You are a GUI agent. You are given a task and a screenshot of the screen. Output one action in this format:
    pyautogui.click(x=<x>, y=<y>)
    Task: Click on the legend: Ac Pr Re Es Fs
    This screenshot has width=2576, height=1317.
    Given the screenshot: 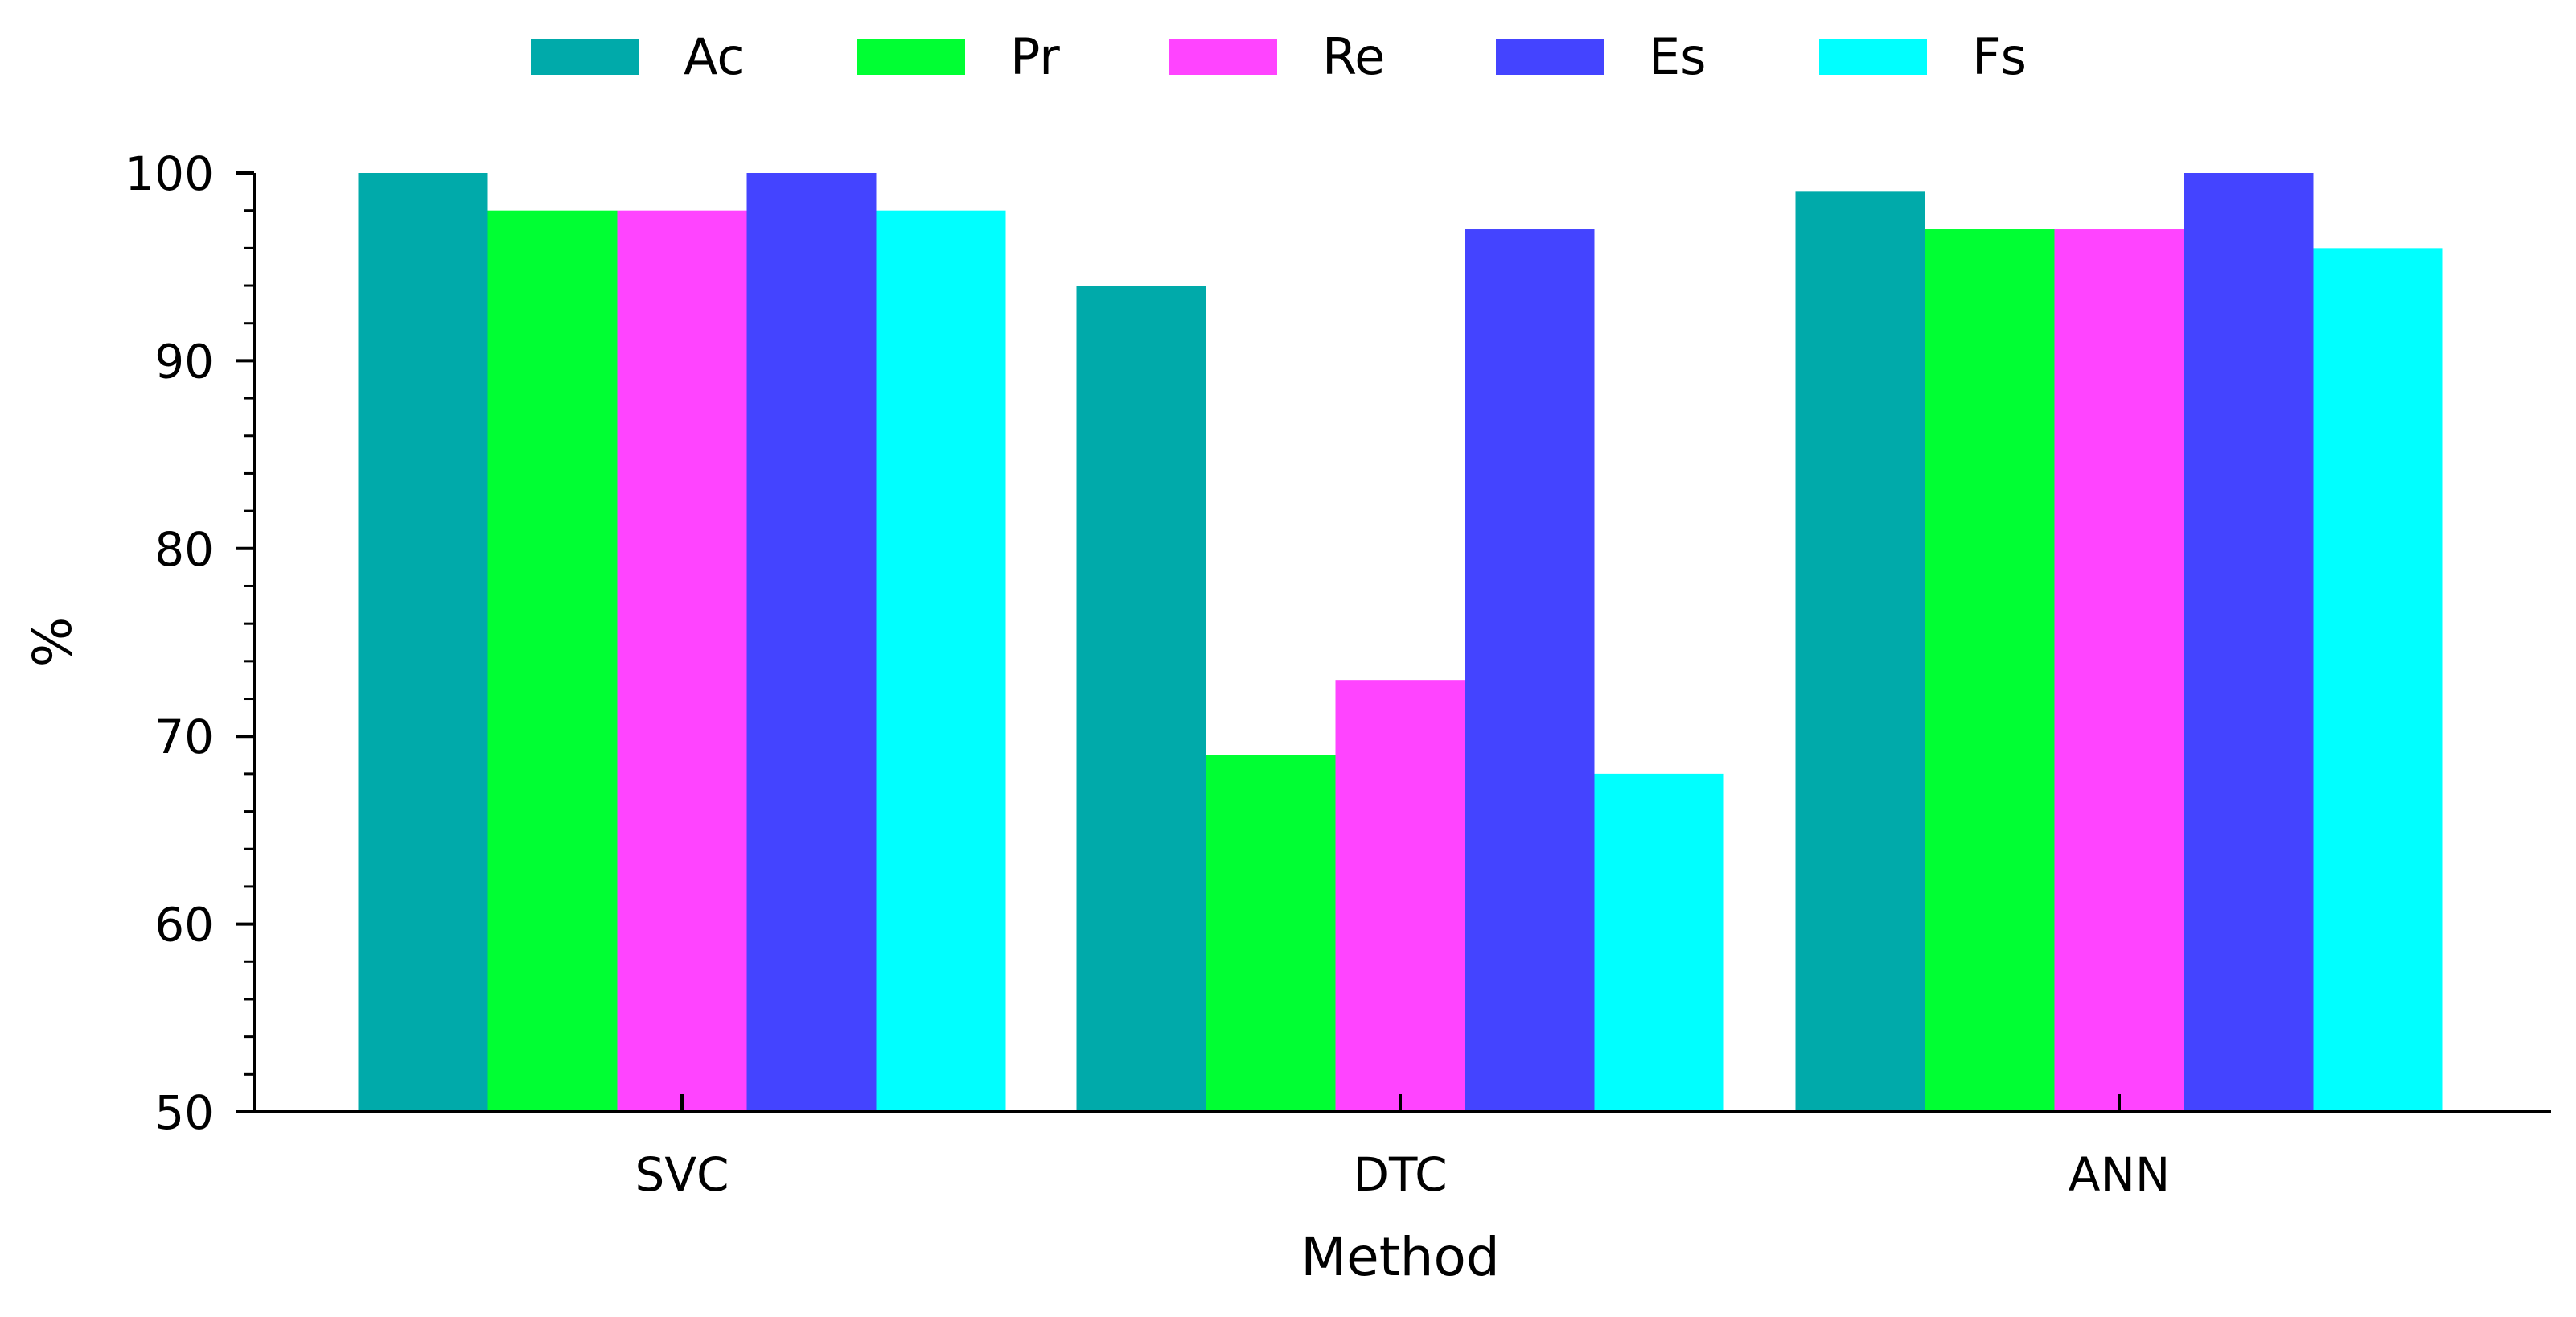 What is the action you would take?
    pyautogui.click(x=1279, y=57)
    